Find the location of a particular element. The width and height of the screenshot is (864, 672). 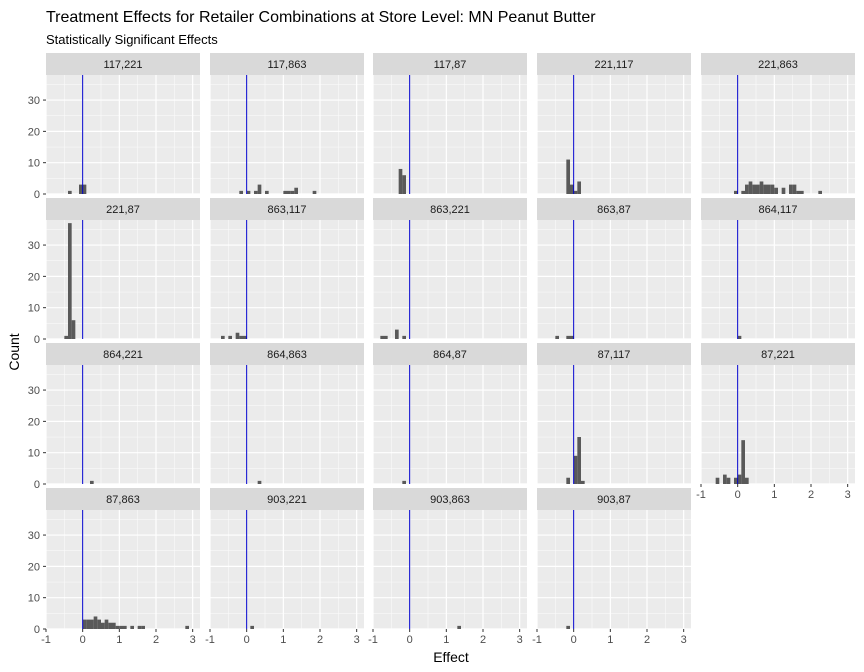

facet-panel: 221,117 is located at coordinates (613, 124).